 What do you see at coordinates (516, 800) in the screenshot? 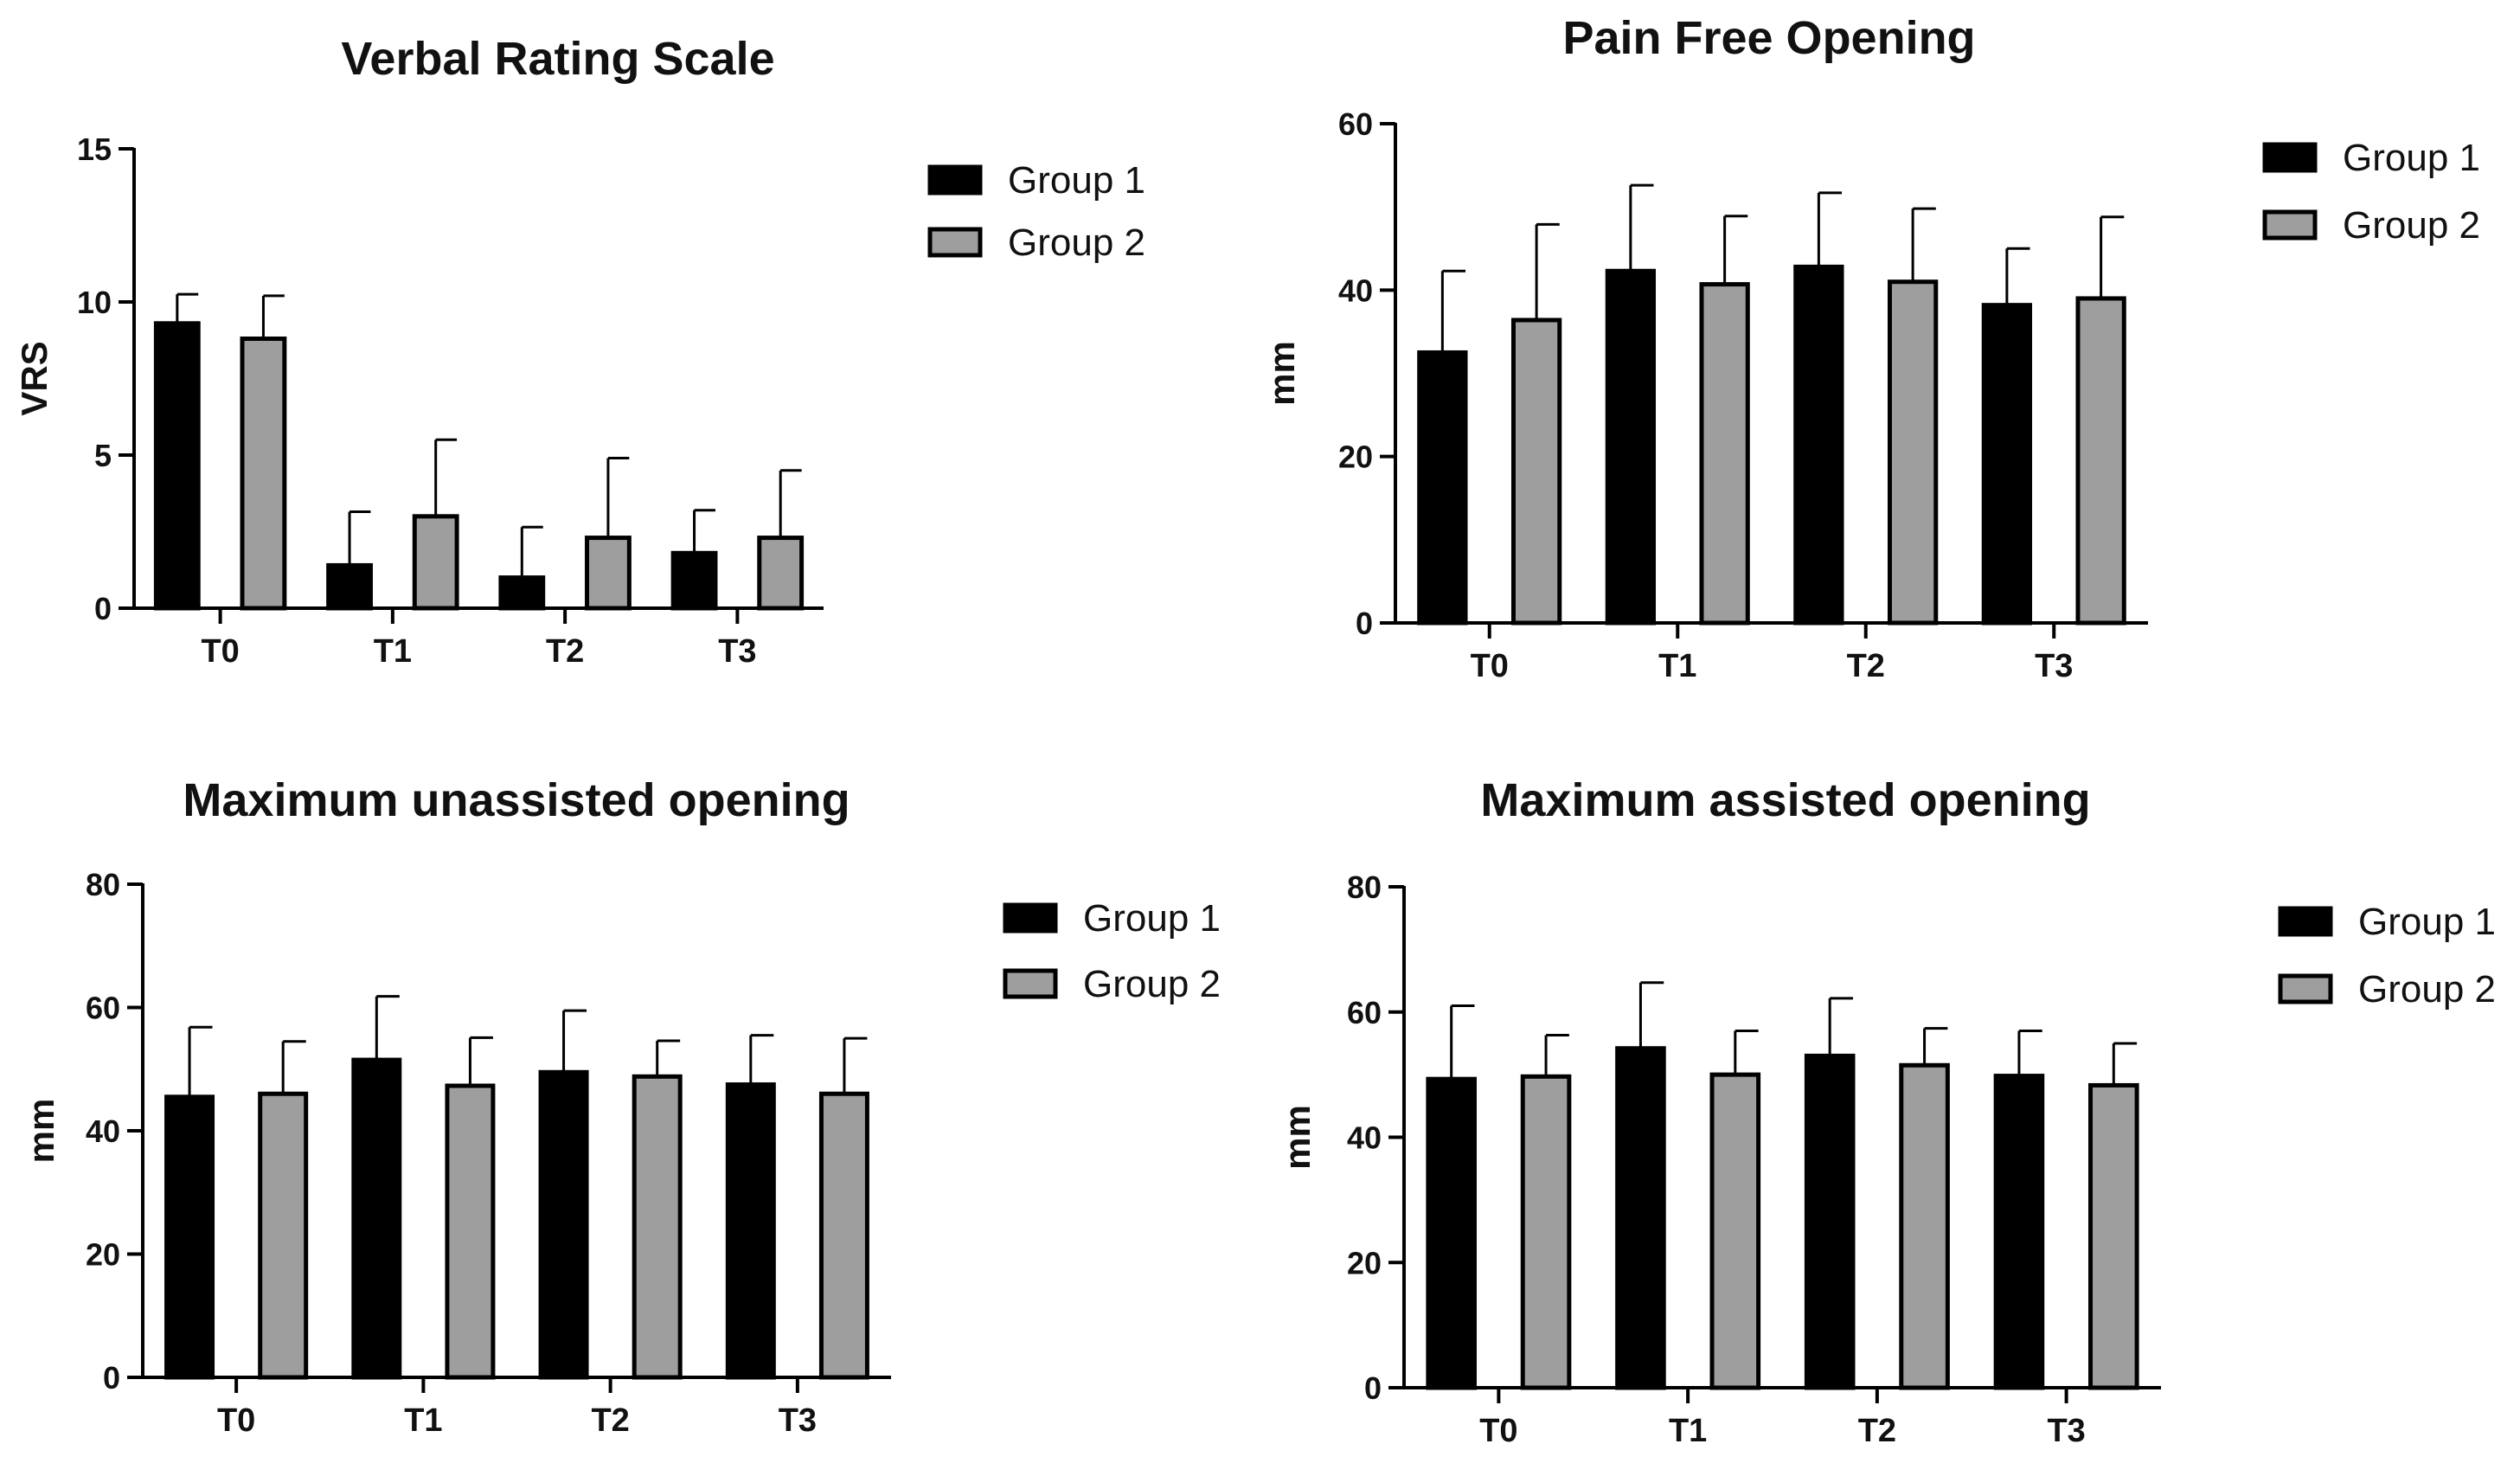
I see `chart-title: Maximum unassisted opening` at bounding box center [516, 800].